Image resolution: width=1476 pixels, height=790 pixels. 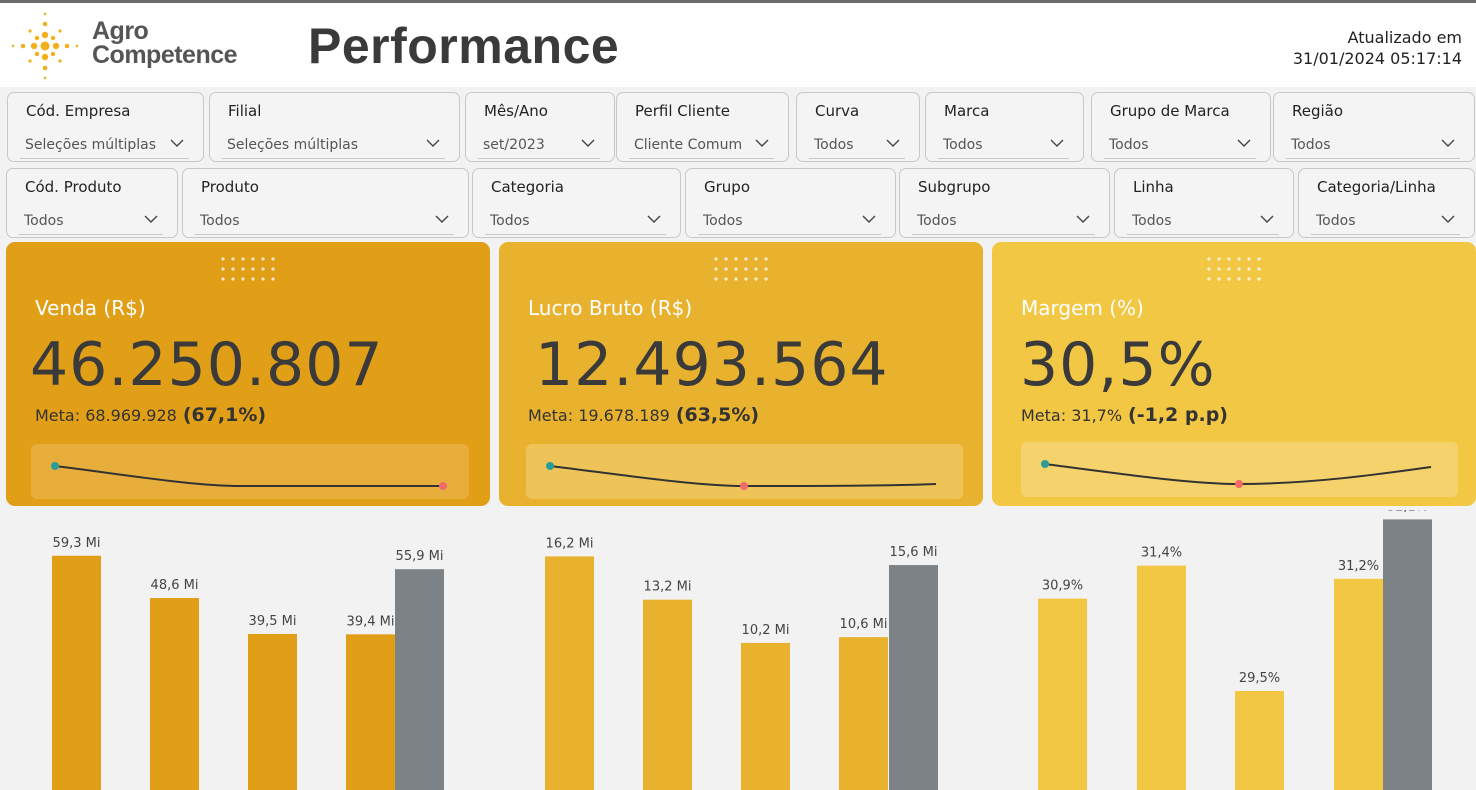 What do you see at coordinates (443, 486) in the screenshot?
I see `sparkline-end-point` at bounding box center [443, 486].